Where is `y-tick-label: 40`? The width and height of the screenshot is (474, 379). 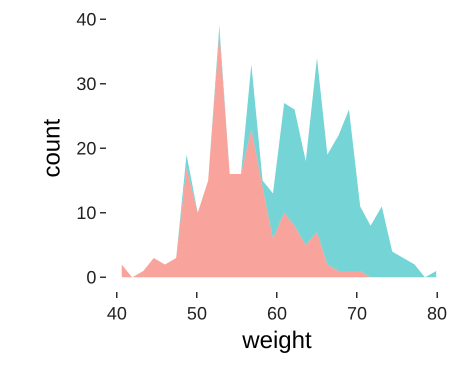
y-tick-label: 40 is located at coordinates (86, 19).